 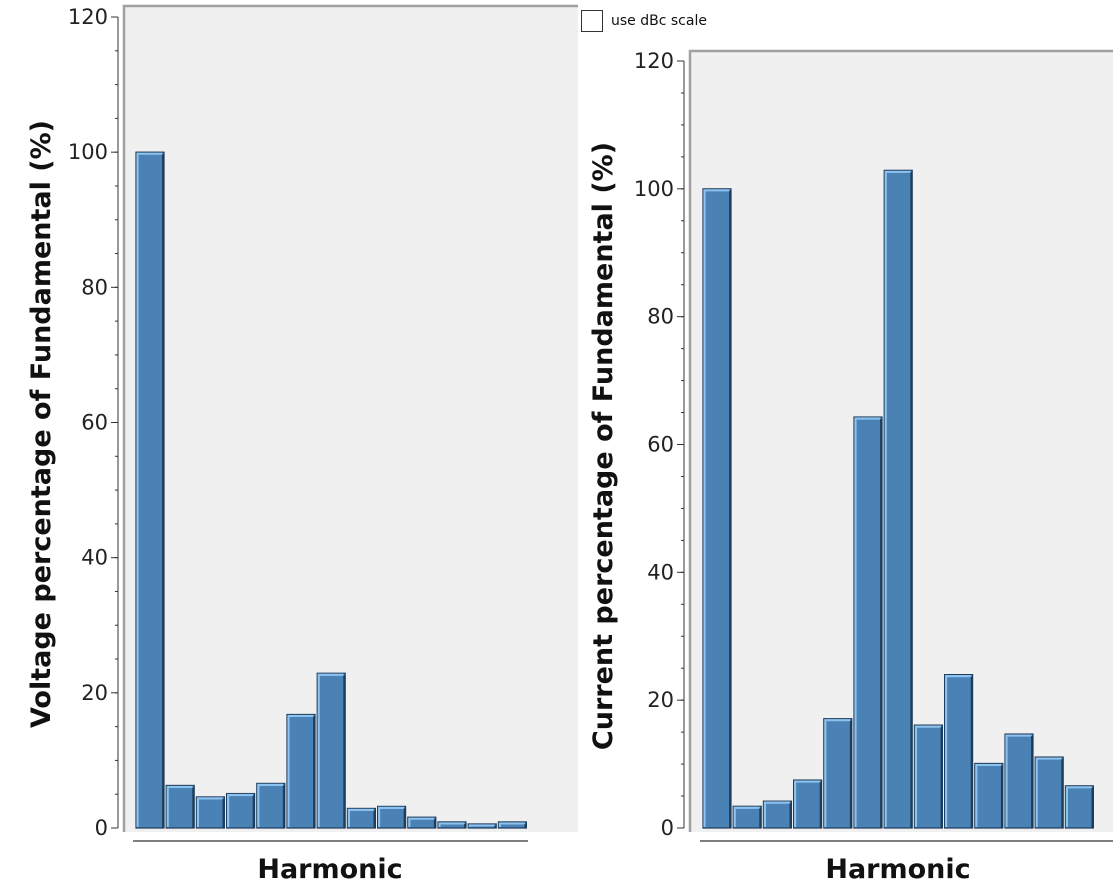 I want to click on dbc-scale-option: use dBc scale, so click(x=644, y=21).